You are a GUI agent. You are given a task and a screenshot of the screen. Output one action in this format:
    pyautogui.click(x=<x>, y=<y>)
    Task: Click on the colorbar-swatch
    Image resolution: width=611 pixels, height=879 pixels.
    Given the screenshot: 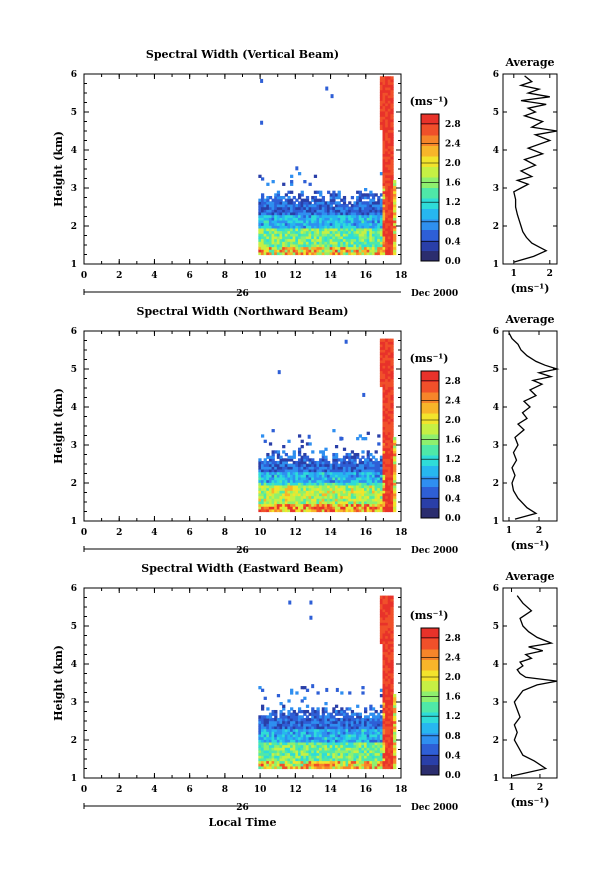 What is the action you would take?
    pyautogui.click(x=430, y=450)
    